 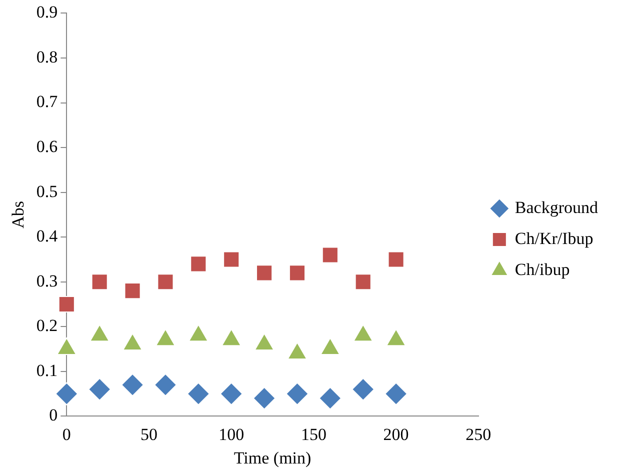 I want to click on y-axis-title: Abs, so click(x=18, y=214).